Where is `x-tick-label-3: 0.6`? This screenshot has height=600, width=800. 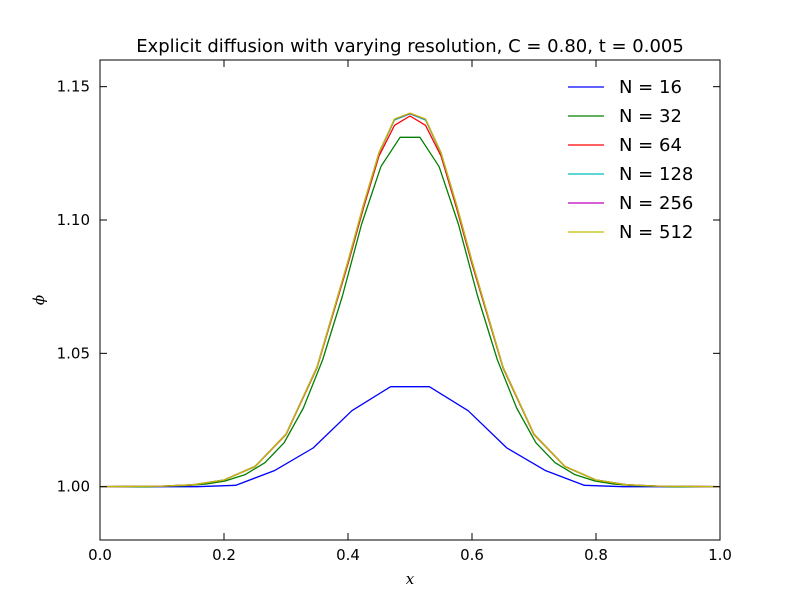 x-tick-label-3: 0.6 is located at coordinates (472, 555).